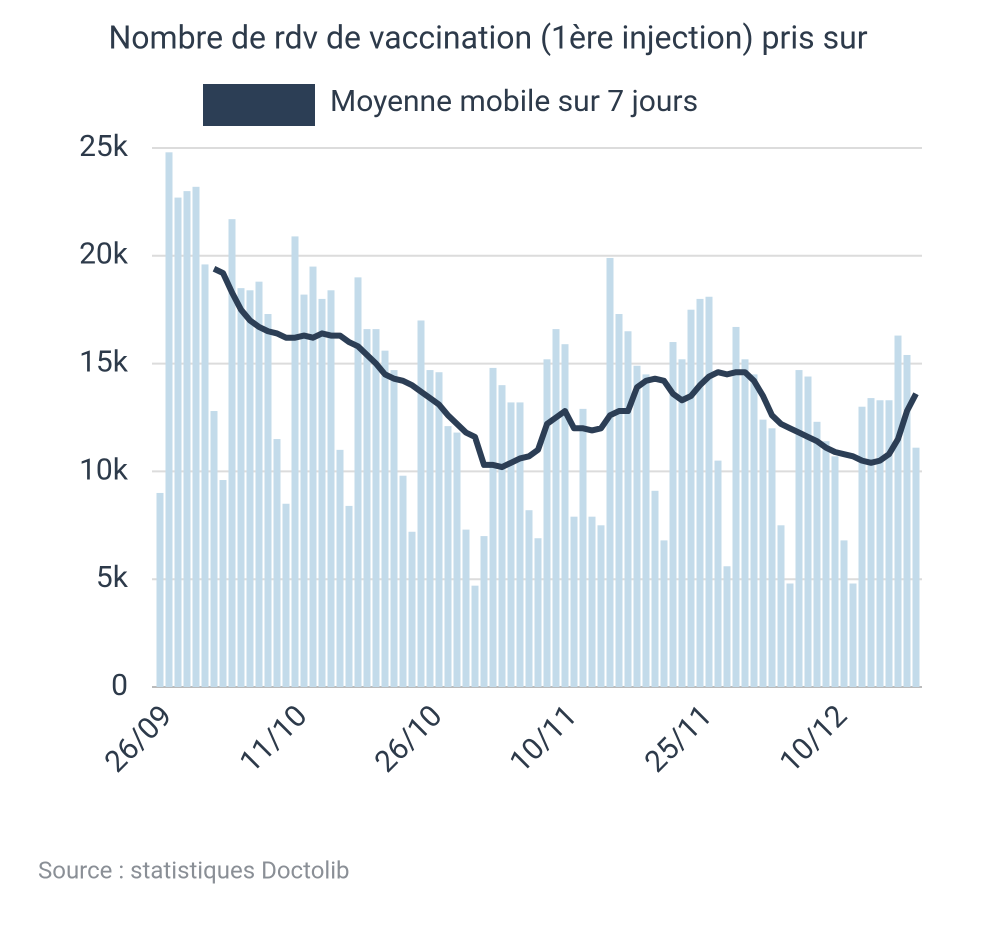  I want to click on y-tick-label: 5k, so click(112, 577).